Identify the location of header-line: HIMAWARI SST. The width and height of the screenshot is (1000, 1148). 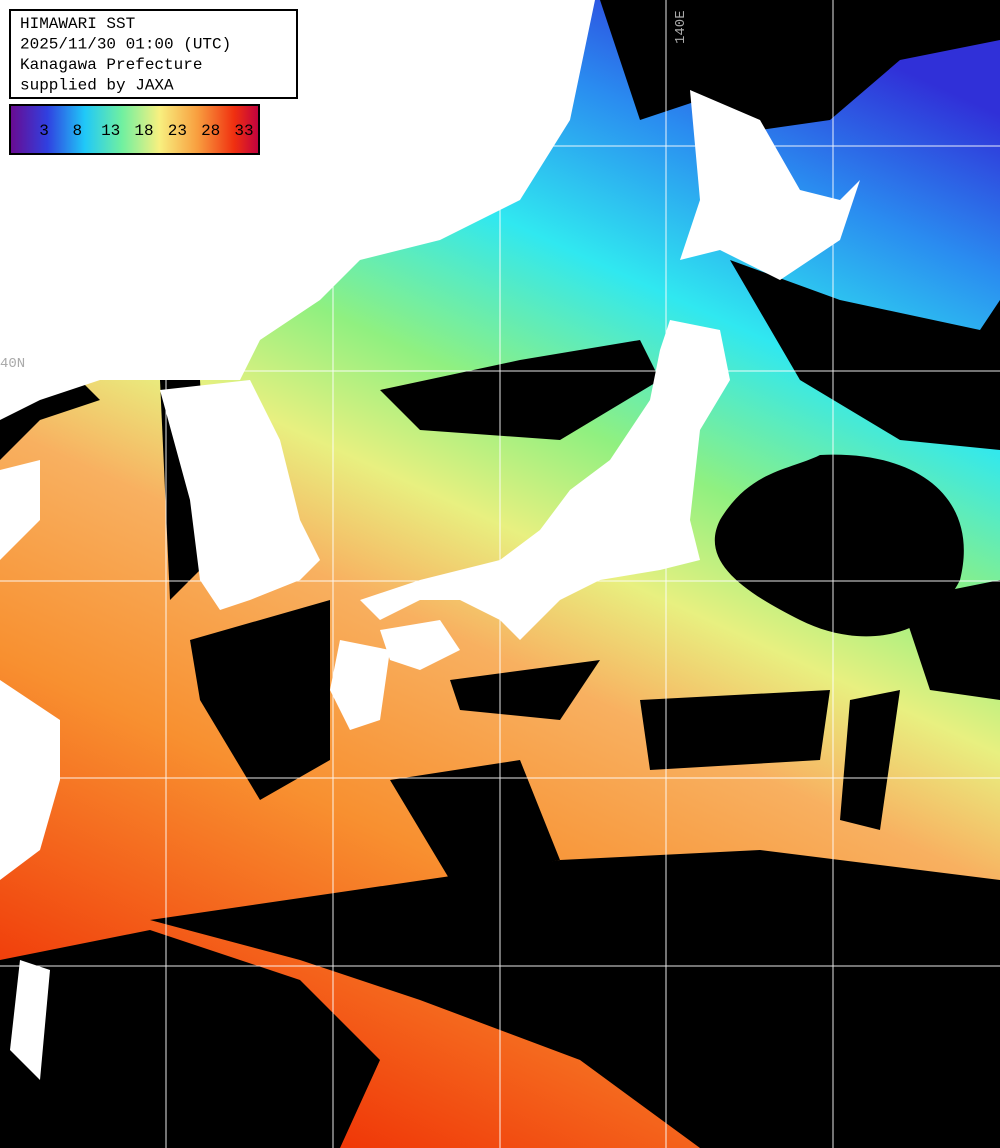
(77, 24).